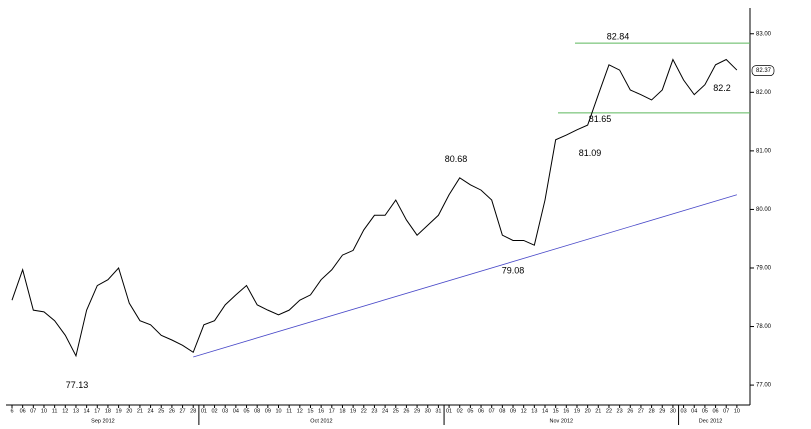 The height and width of the screenshot is (429, 811). I want to click on y-tick-label: 80.00, so click(764, 210).